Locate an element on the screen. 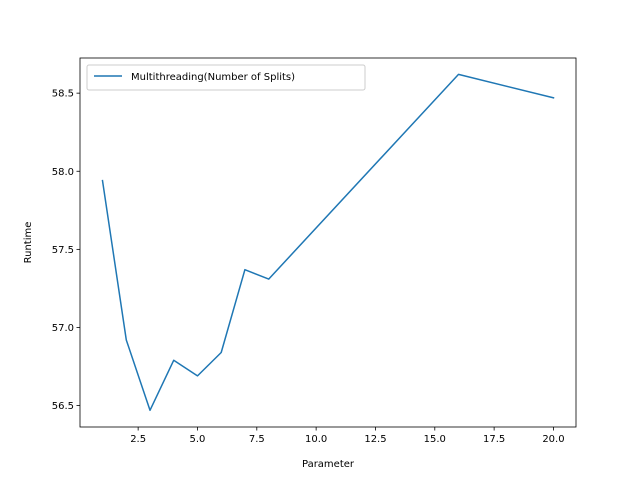 Image resolution: width=640 pixels, height=480 pixels. x-tick-label: 2.5 is located at coordinates (138, 439).